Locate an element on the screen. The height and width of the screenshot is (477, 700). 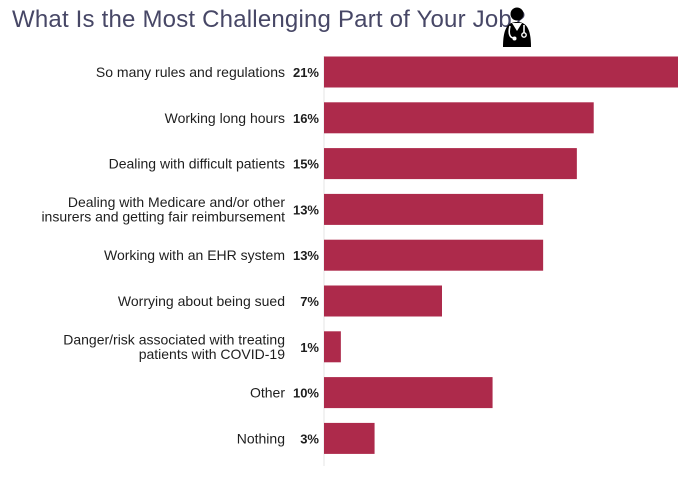
data-label: 1% is located at coordinates (309, 347).